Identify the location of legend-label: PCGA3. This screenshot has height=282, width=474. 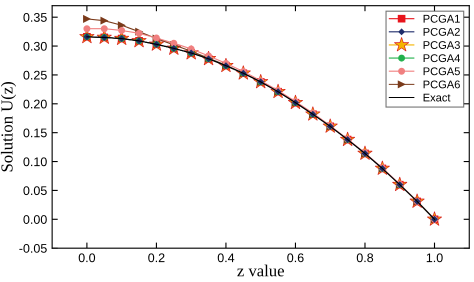
(442, 45).